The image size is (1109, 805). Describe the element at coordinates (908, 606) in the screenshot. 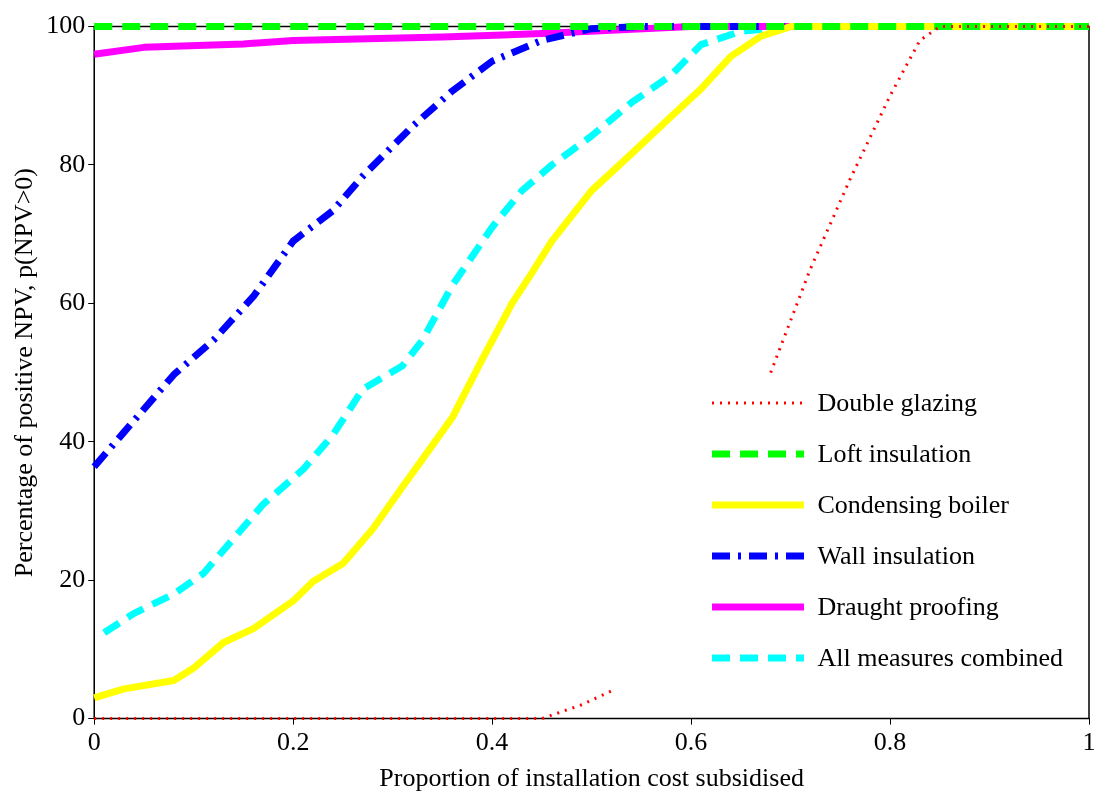

I see `legend-label: Draught proofing` at that location.